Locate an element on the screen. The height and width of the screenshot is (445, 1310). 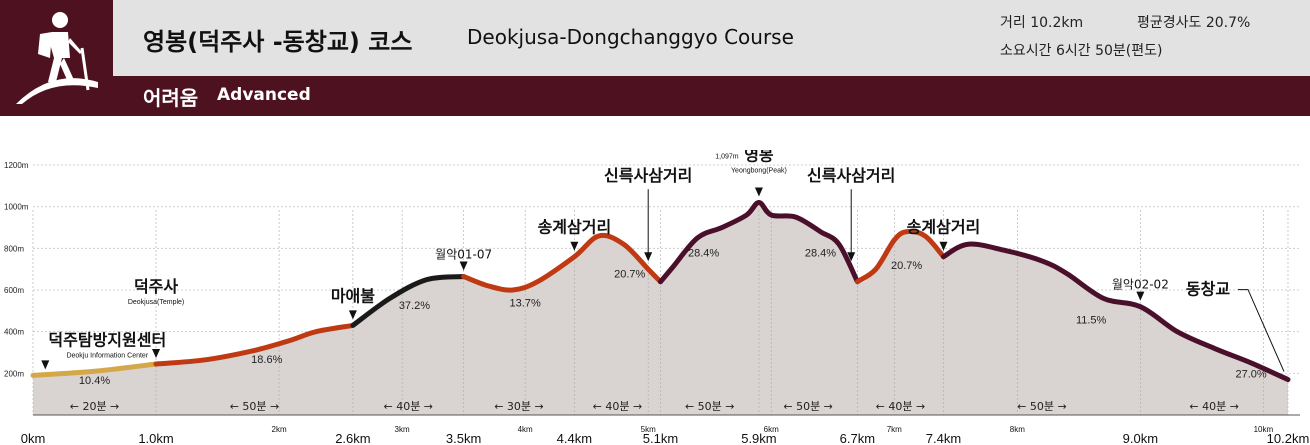
pointer-line is located at coordinates (1261, 330).